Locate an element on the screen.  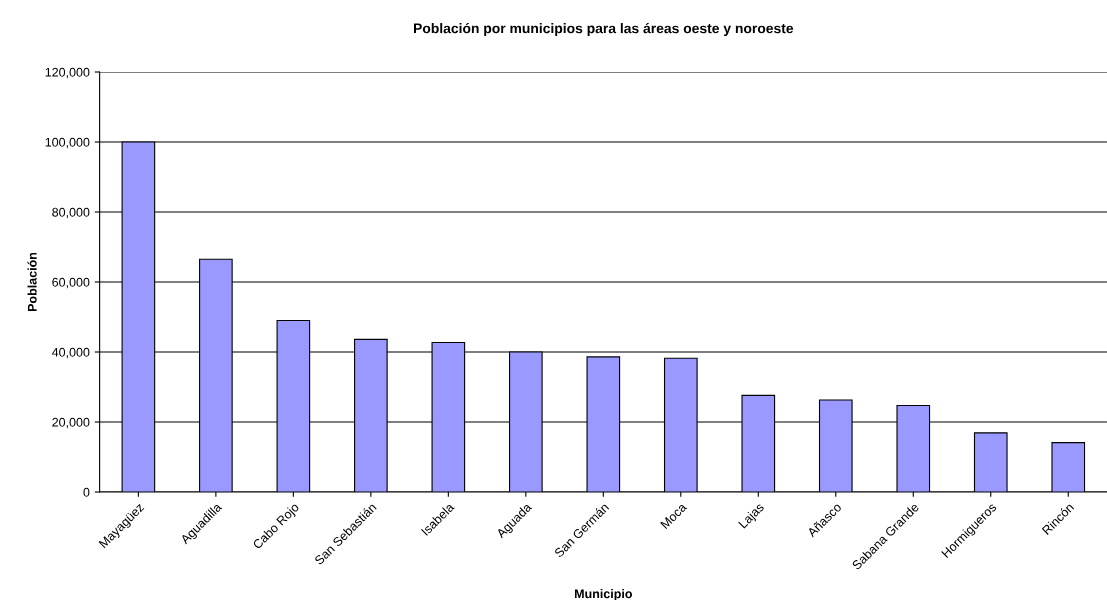
y-axis-title: Población is located at coordinates (32, 282).